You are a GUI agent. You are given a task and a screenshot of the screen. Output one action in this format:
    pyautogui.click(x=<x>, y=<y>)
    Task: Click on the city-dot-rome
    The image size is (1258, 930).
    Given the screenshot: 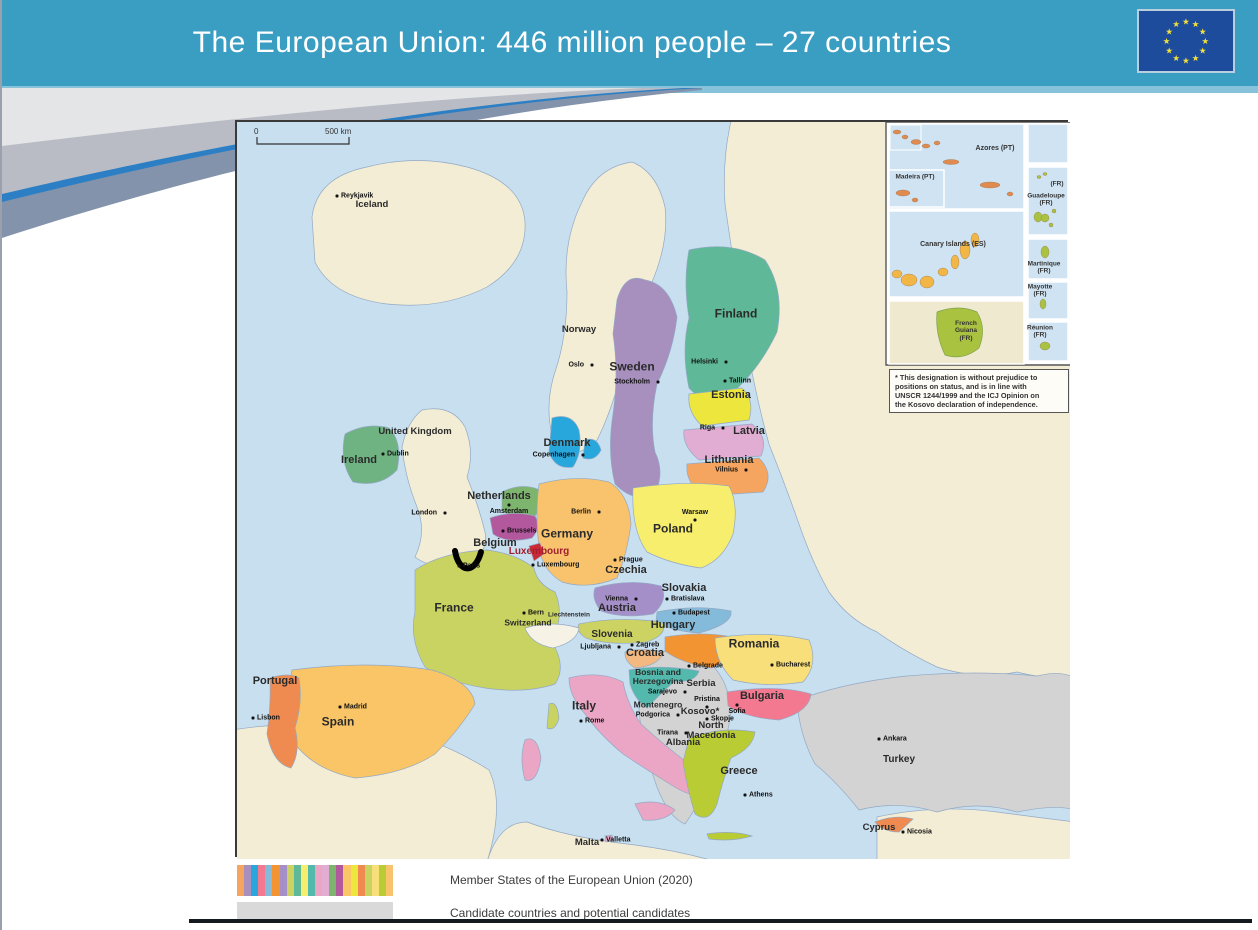 What is the action you would take?
    pyautogui.click(x=581, y=721)
    